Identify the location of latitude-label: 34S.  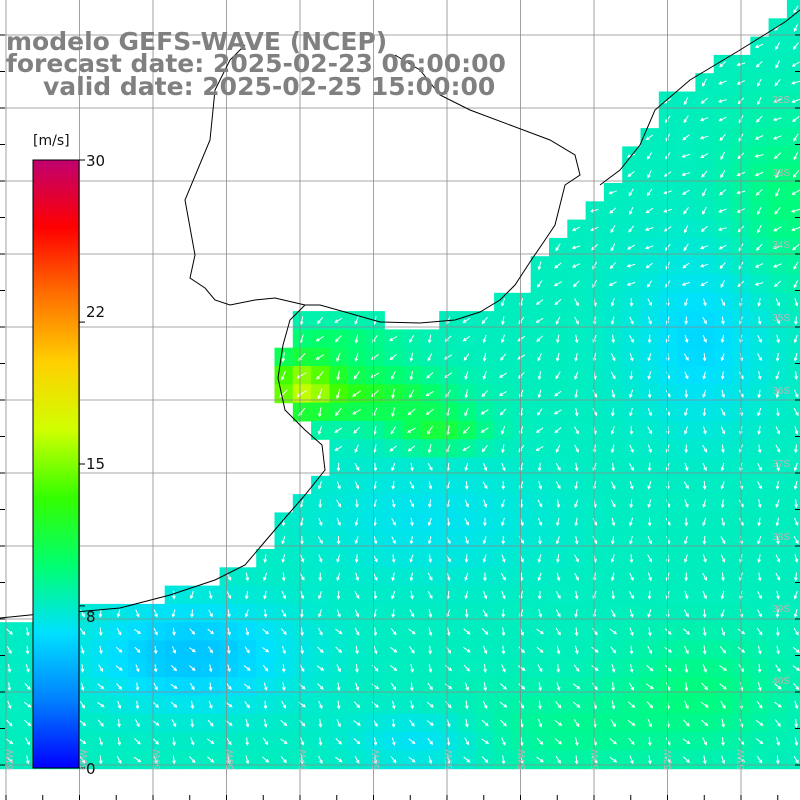
(781, 245).